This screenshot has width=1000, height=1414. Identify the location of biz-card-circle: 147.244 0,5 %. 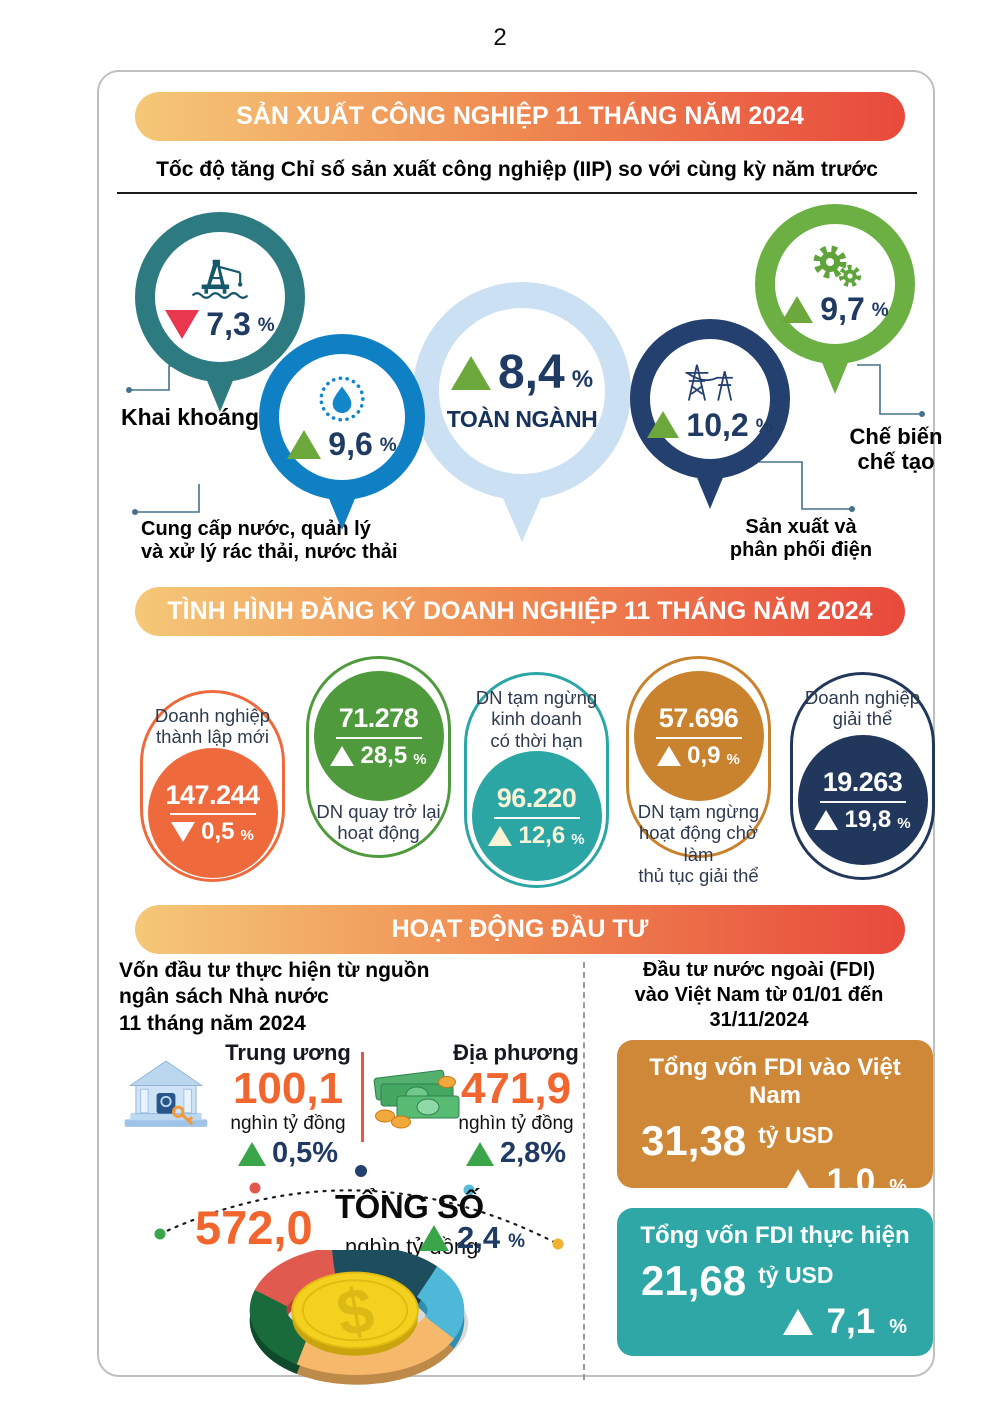
(212, 812).